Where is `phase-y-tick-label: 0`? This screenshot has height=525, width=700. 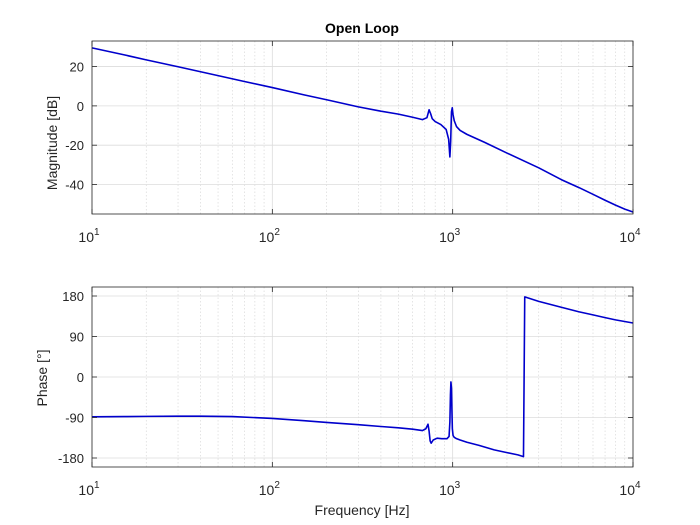 phase-y-tick-label: 0 is located at coordinates (80, 377).